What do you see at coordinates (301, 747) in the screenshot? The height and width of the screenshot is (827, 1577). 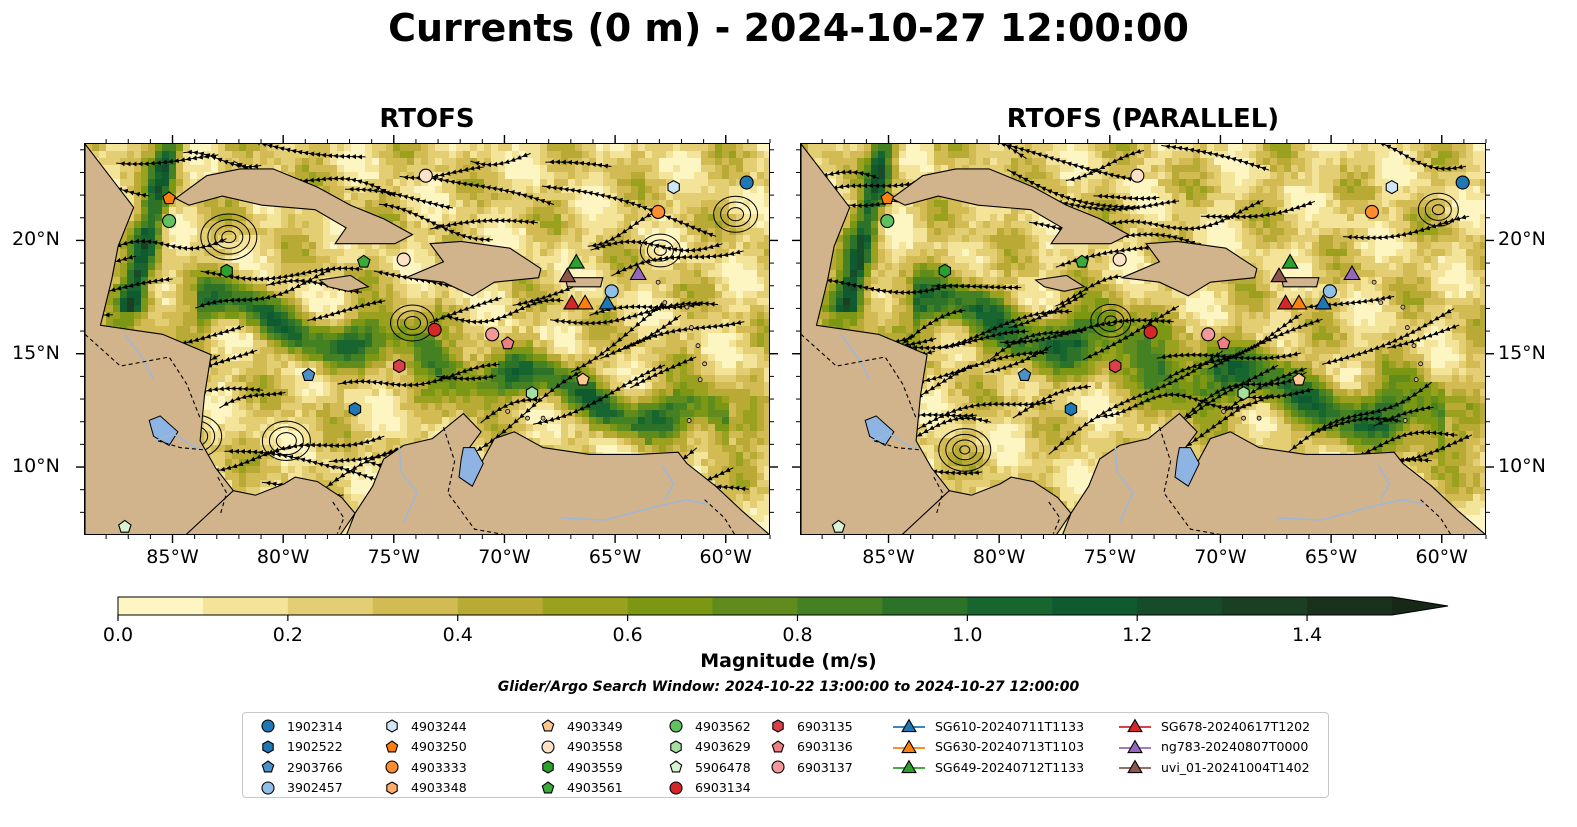 I see `legend-item: 1902522` at bounding box center [301, 747].